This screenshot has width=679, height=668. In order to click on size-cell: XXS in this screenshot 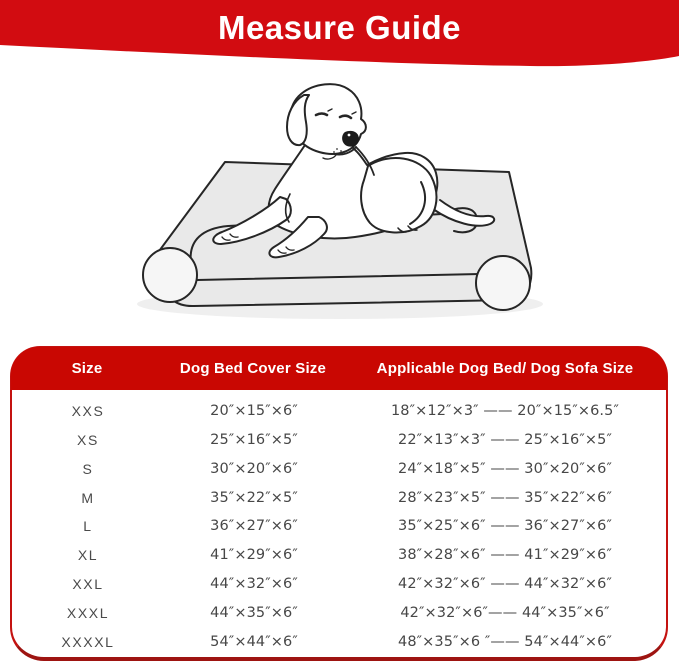, I will do `click(88, 411)`.